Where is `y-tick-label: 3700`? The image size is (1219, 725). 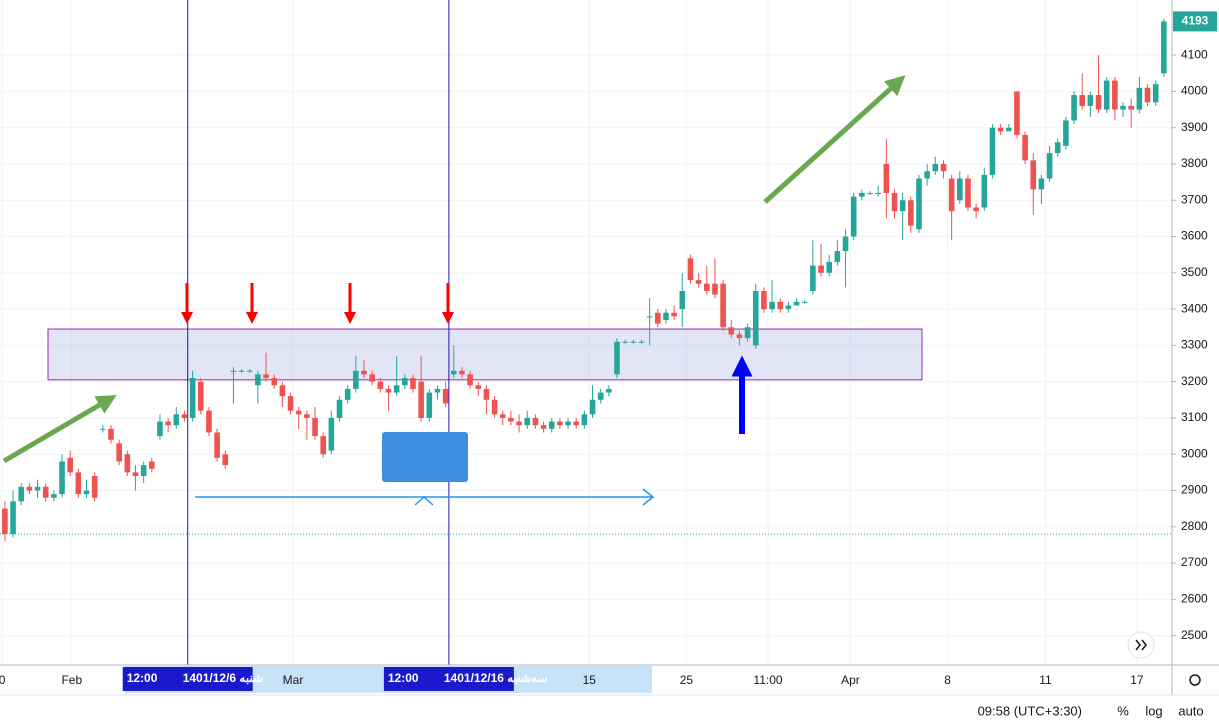 y-tick-label: 3700 is located at coordinates (1194, 199).